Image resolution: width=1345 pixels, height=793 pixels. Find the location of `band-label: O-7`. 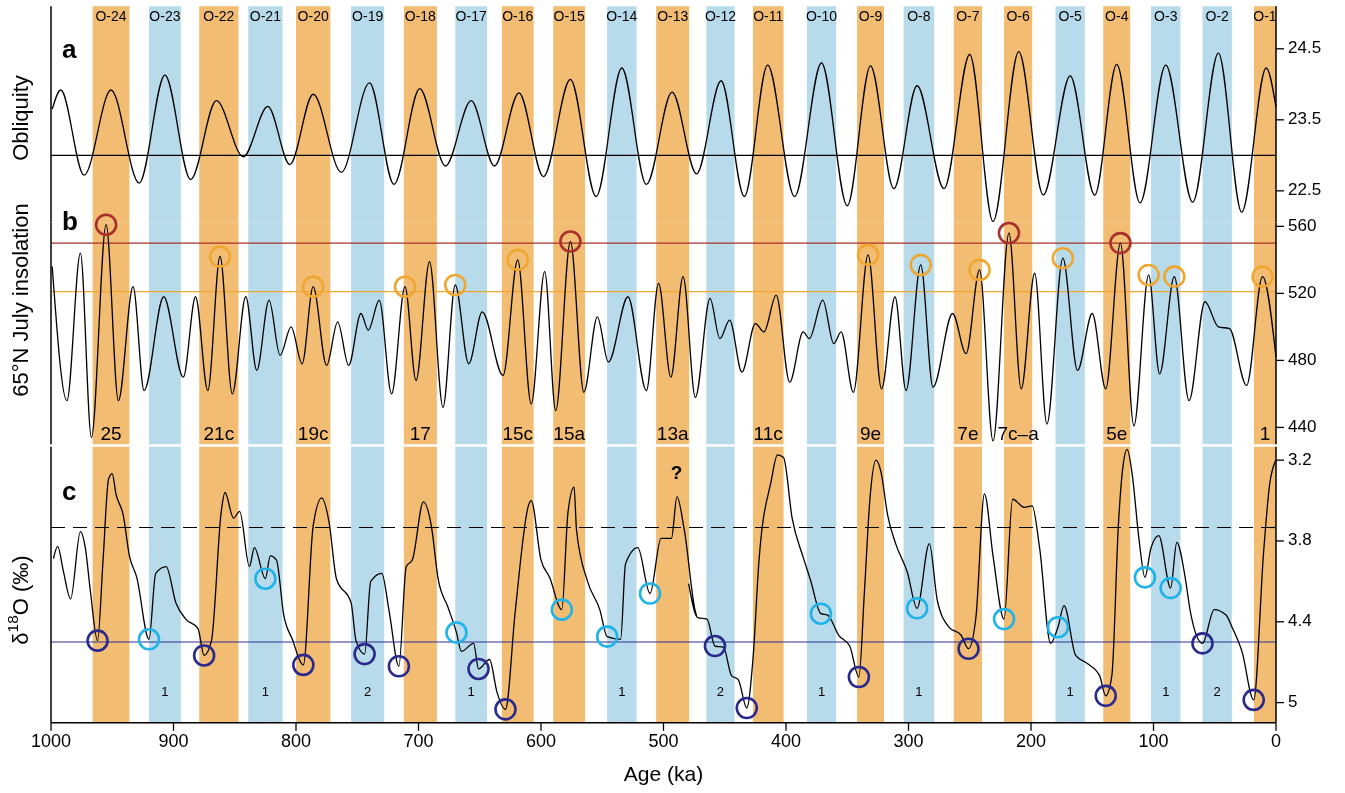

band-label: O-7 is located at coordinates (968, 15).